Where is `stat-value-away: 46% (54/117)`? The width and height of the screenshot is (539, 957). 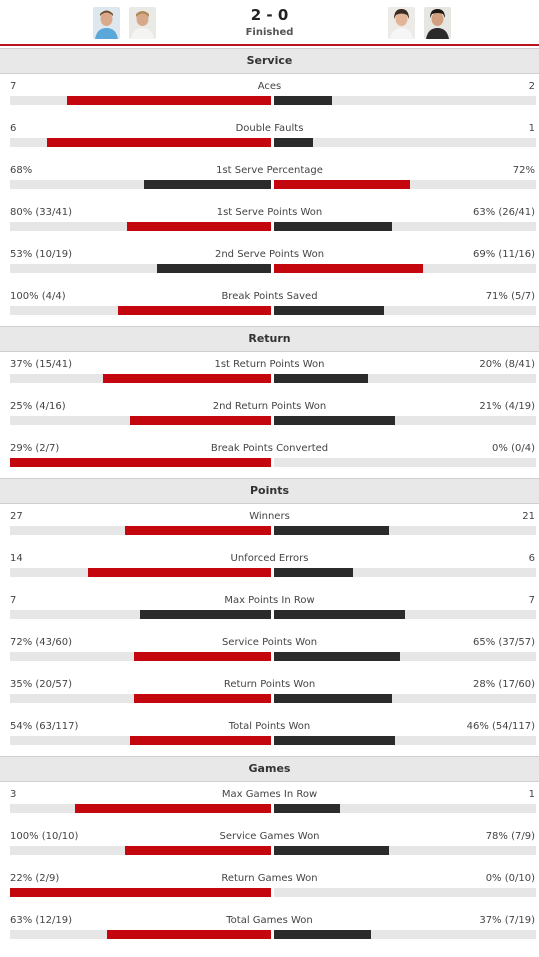 stat-value-away: 46% (54/117) is located at coordinates (500, 726).